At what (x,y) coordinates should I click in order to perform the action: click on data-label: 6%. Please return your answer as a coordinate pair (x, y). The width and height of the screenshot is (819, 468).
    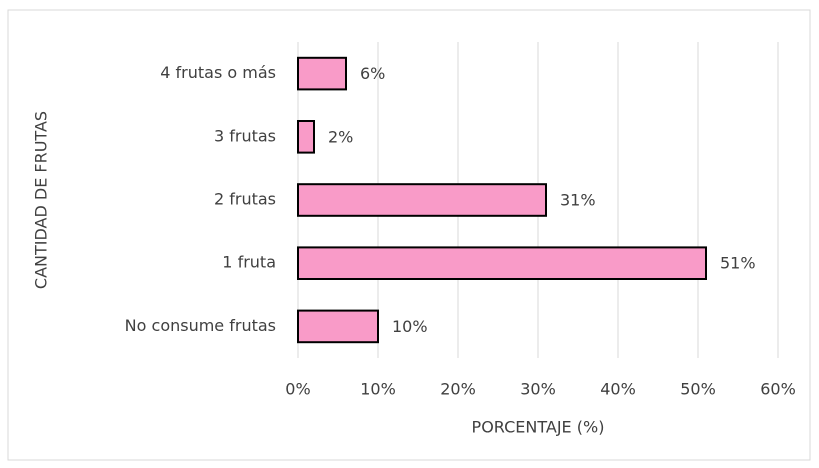
    Looking at the image, I should click on (372, 73).